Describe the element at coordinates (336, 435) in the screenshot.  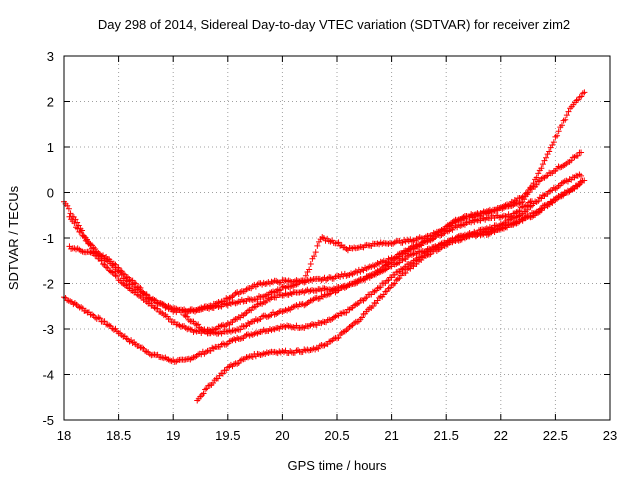
I see `x-tick-label: 20.5` at that location.